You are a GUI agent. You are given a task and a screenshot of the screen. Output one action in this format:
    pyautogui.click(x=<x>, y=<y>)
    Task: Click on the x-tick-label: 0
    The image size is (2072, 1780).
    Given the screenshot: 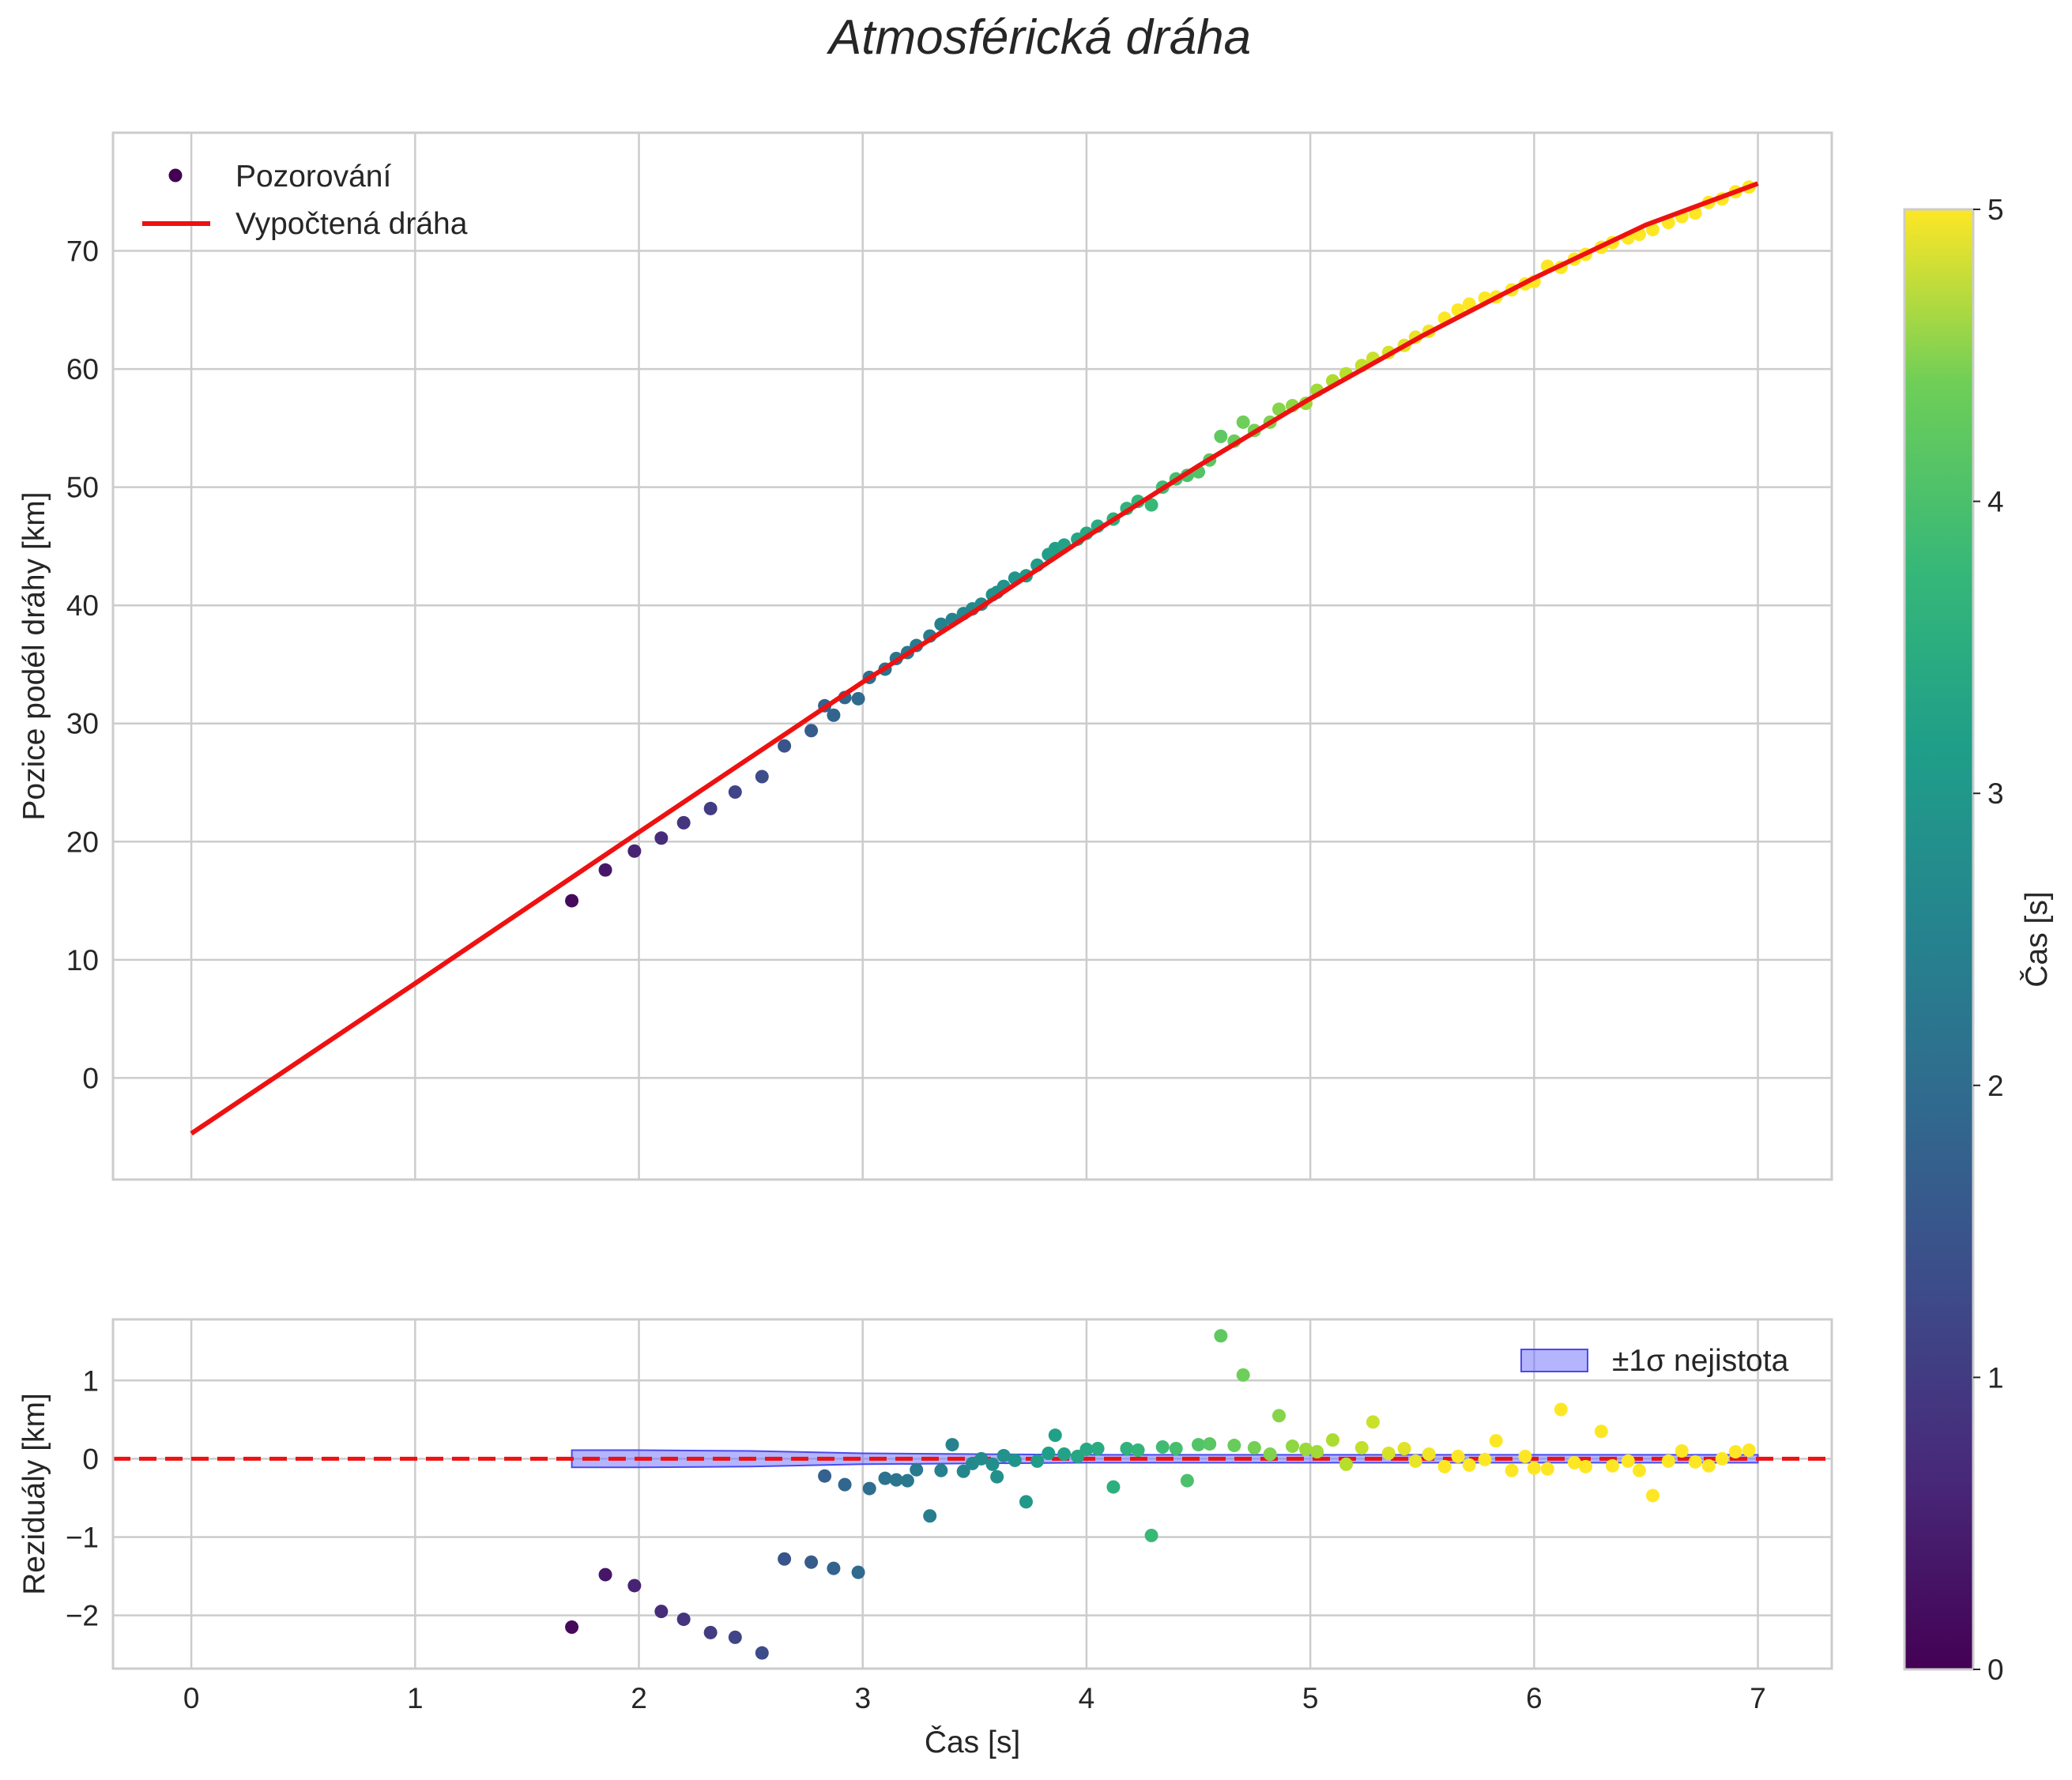 What is the action you would take?
    pyautogui.click(x=191, y=1698)
    